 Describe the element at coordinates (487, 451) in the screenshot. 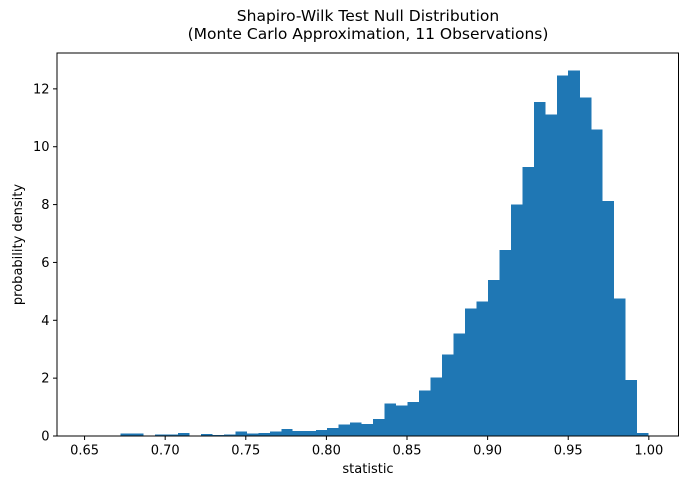

I see `x-tick-label: 0.90` at that location.